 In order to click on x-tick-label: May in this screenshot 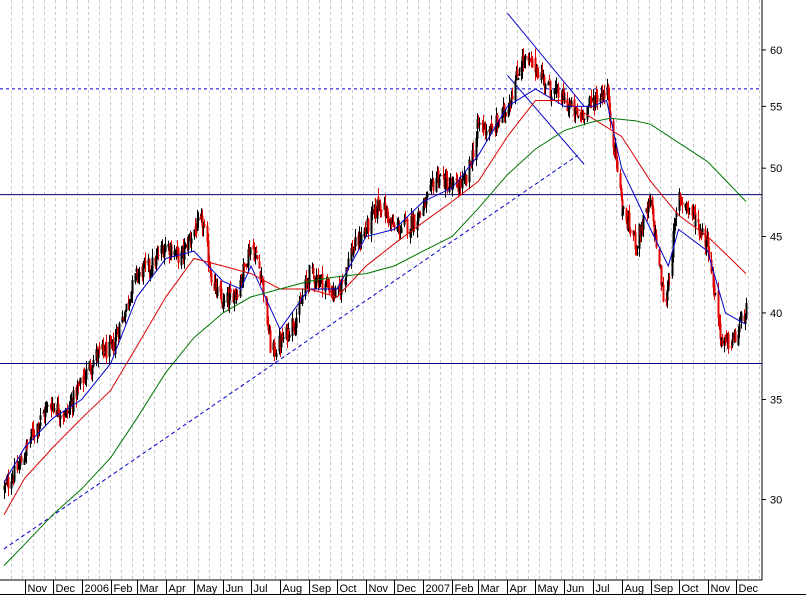, I will do `click(207, 589)`.